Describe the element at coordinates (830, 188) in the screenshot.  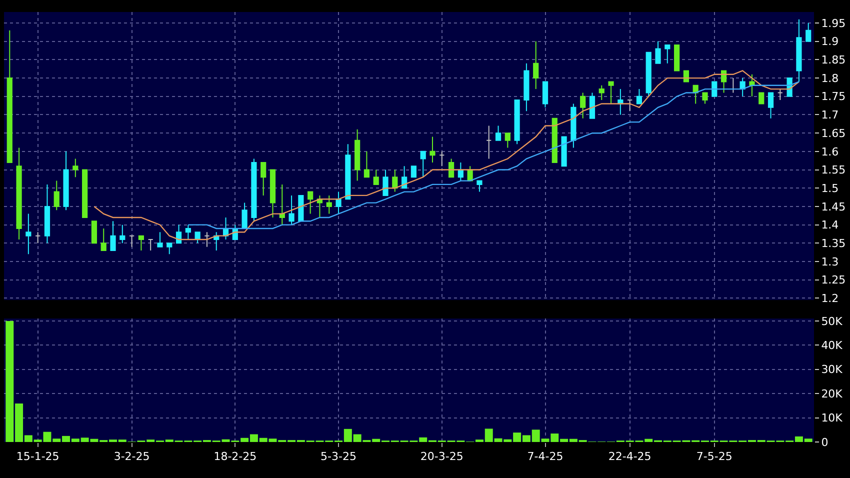
I see `y-tick-label: 1.5` at that location.